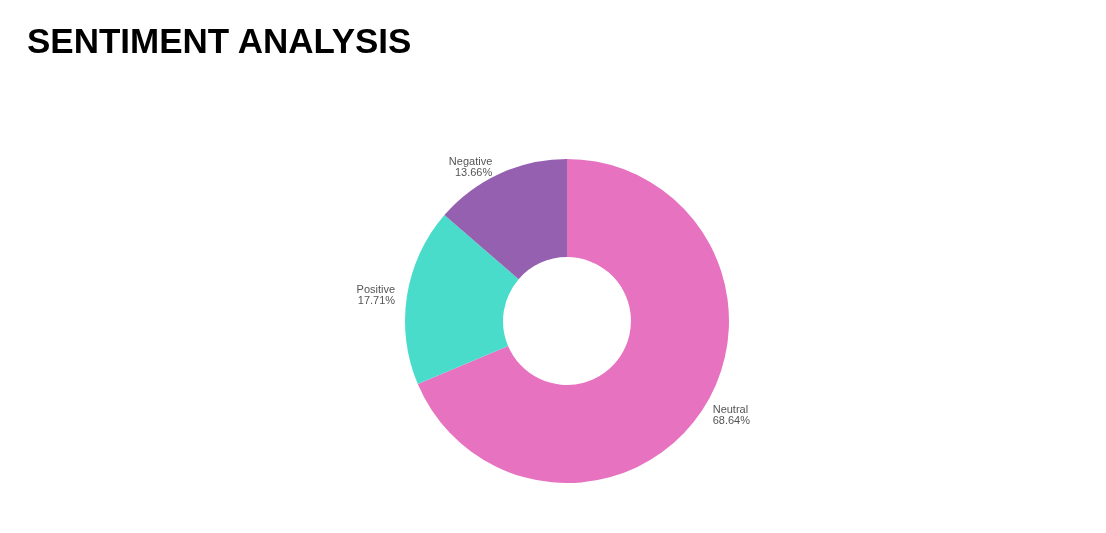 The height and width of the screenshot is (533, 1106). I want to click on data-label: 68.64%, so click(731, 420).